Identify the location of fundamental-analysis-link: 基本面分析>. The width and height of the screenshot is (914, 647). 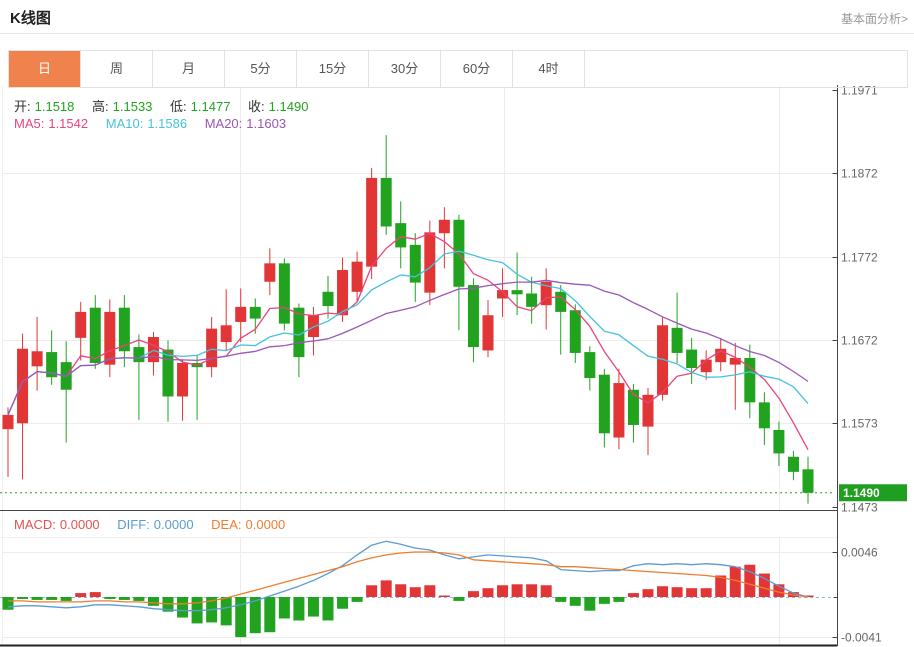
(874, 19).